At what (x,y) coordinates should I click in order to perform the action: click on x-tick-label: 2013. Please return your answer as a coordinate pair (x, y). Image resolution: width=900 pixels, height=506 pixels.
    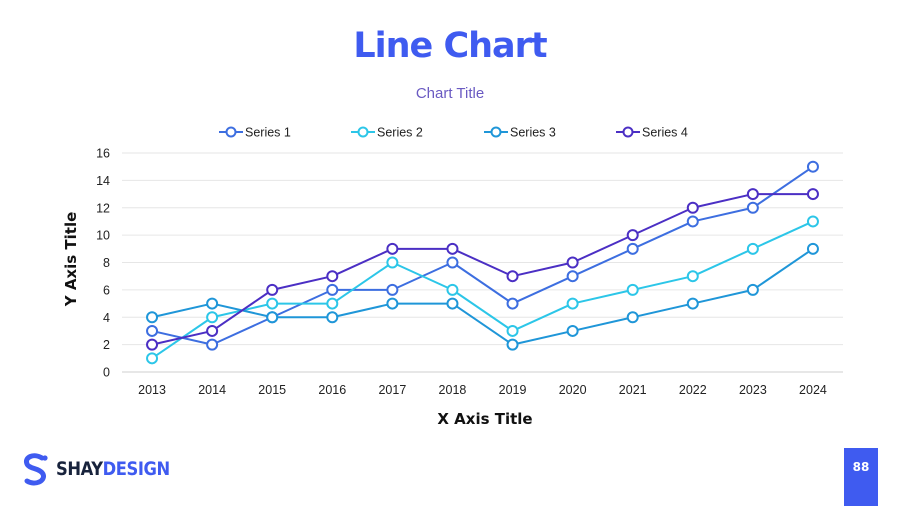
    Looking at the image, I should click on (152, 390).